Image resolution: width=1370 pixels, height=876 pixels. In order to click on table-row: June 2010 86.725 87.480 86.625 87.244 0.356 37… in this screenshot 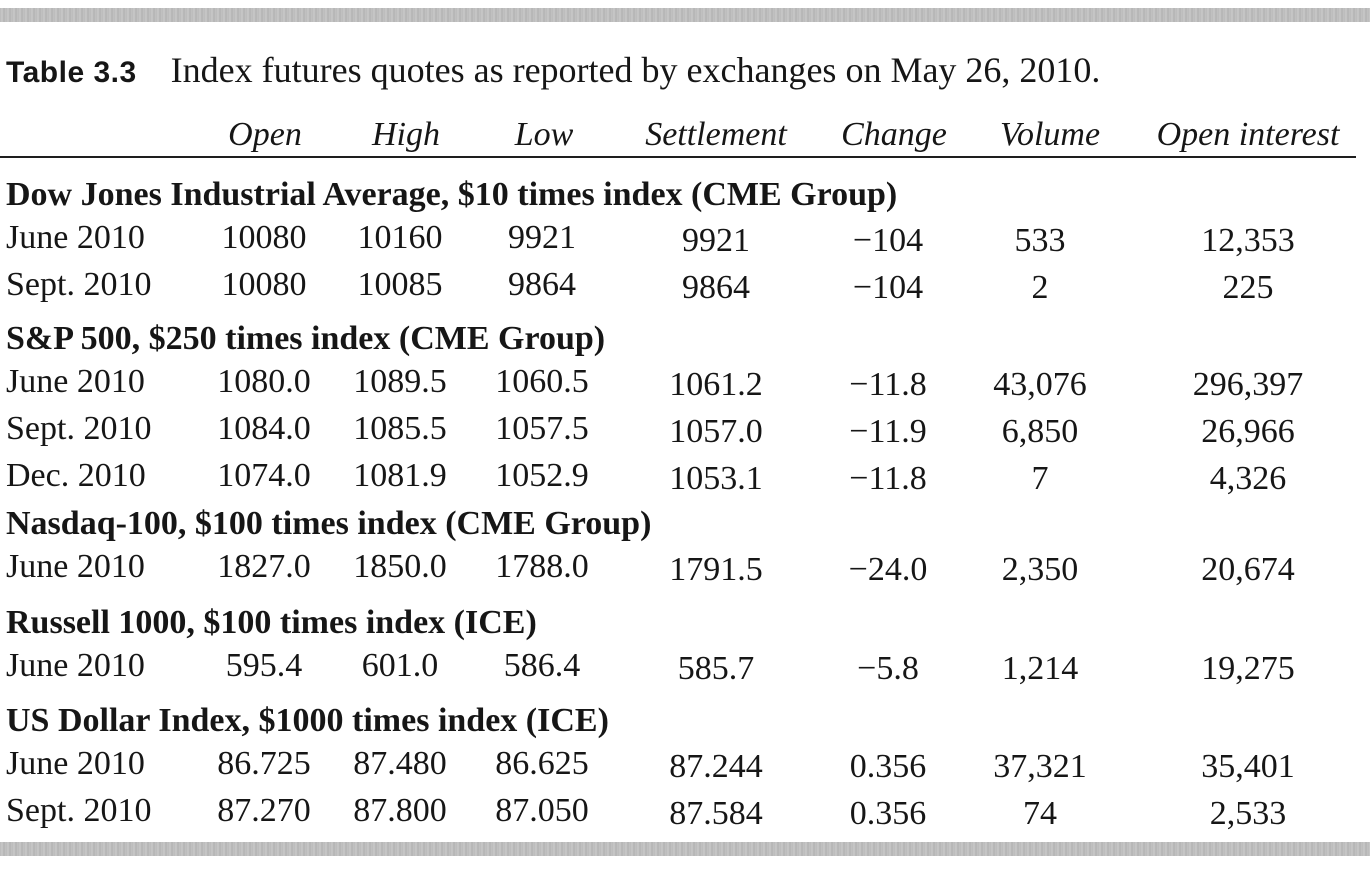, I will do `click(685, 764)`.